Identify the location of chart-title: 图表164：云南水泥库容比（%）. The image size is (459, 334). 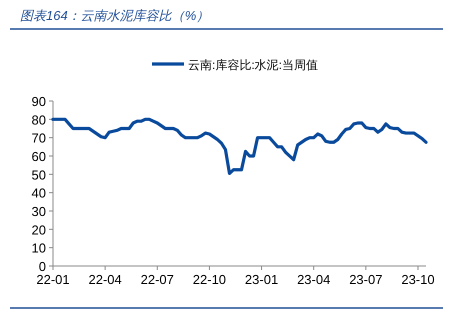
(115, 15).